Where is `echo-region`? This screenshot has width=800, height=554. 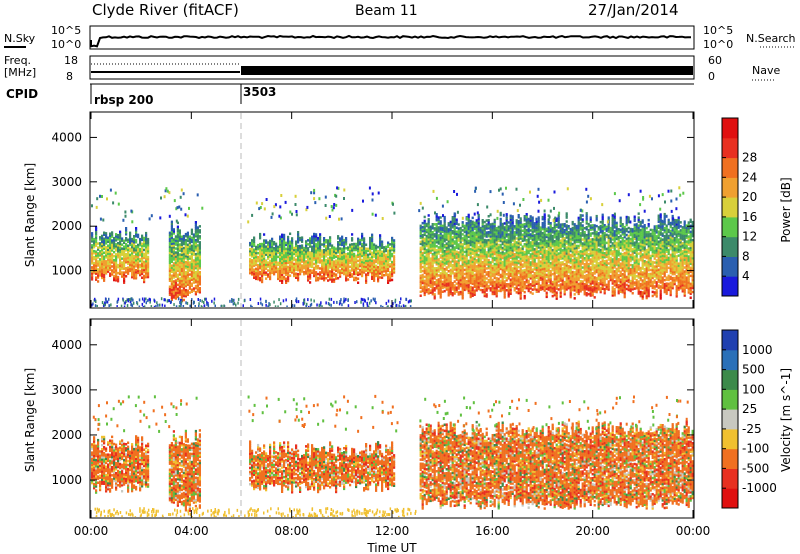
echo-region is located at coordinates (322, 257).